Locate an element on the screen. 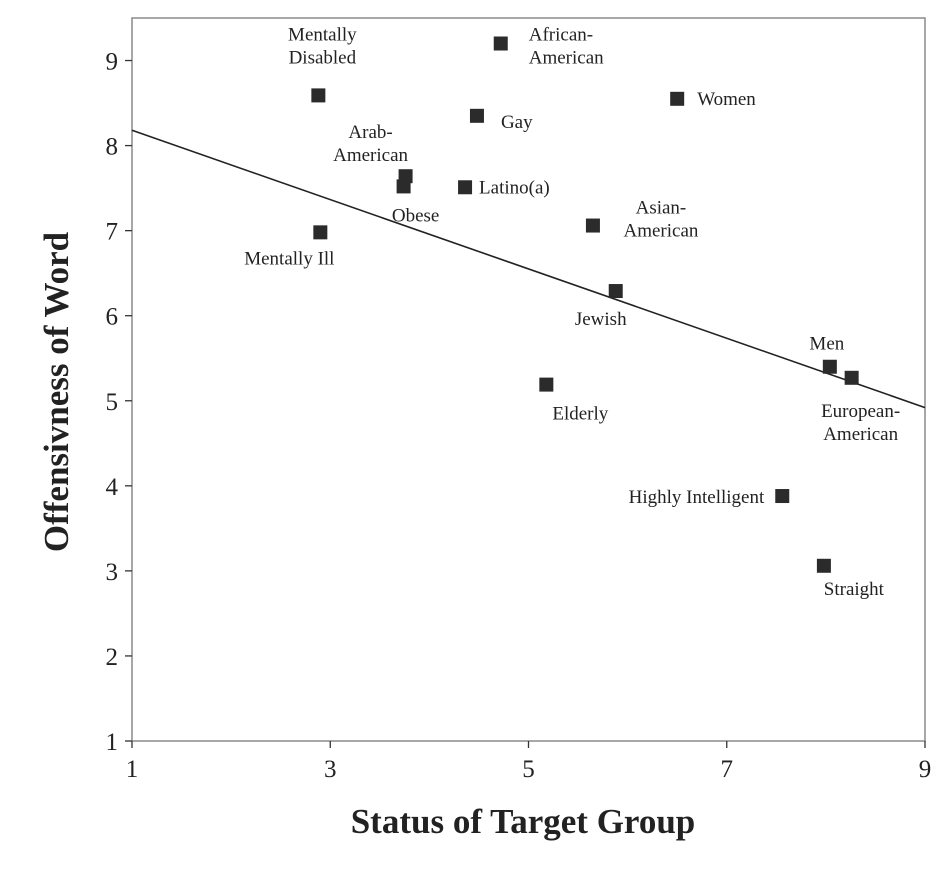  y-tick-label: 3 is located at coordinates (112, 572).